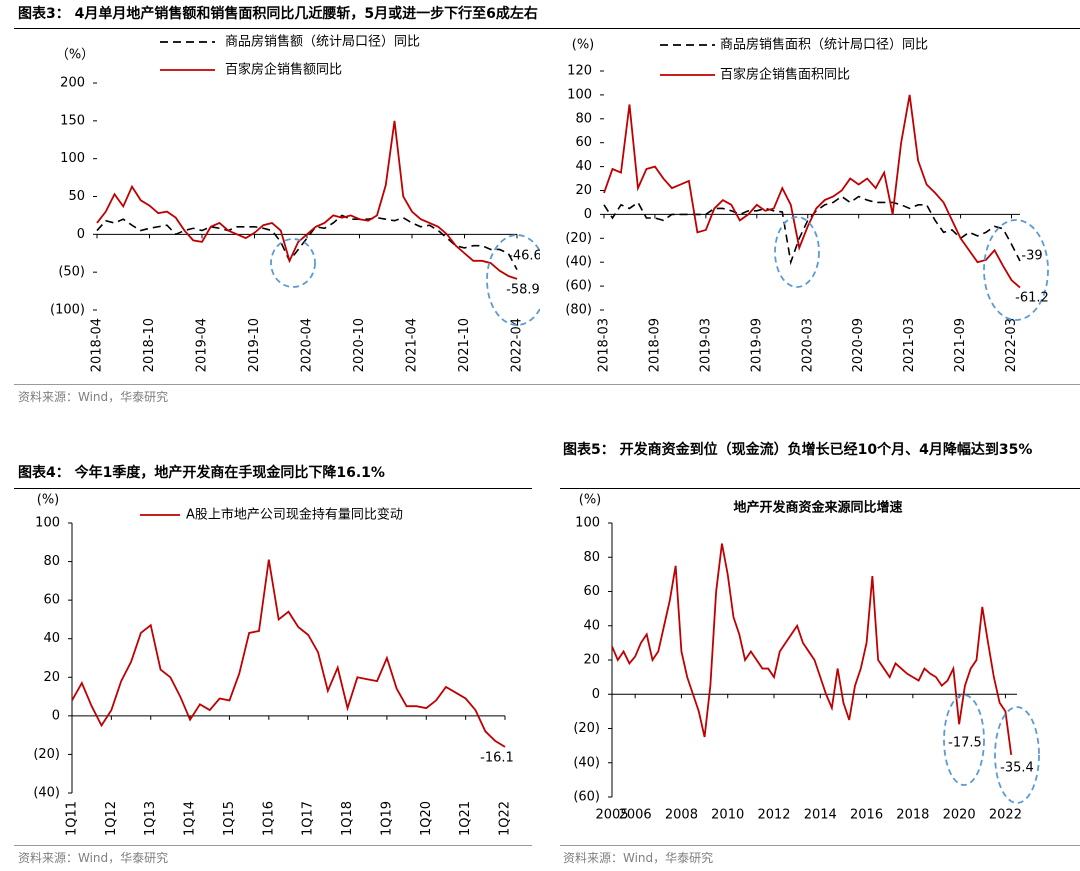  I want to click on x-tick-label: 2018, so click(912, 815).